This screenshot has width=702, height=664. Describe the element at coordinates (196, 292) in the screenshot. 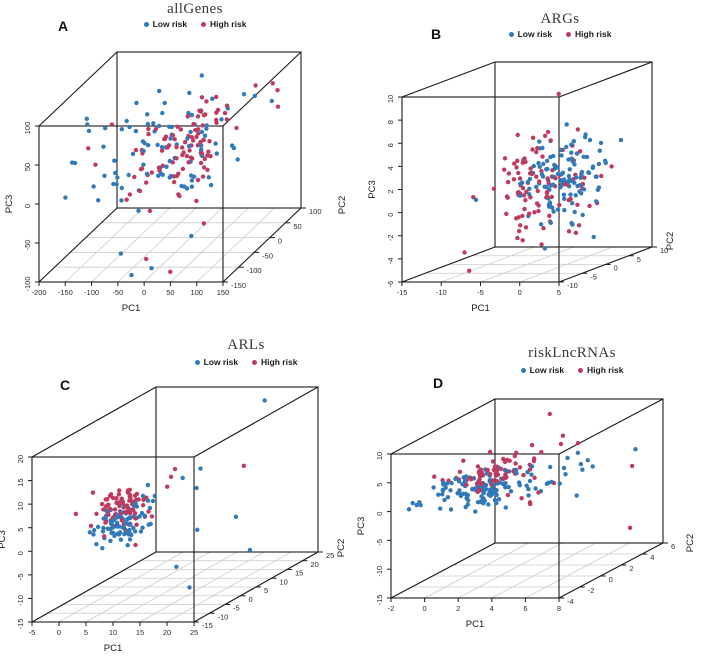

I see `svg-text: 100` at that location.